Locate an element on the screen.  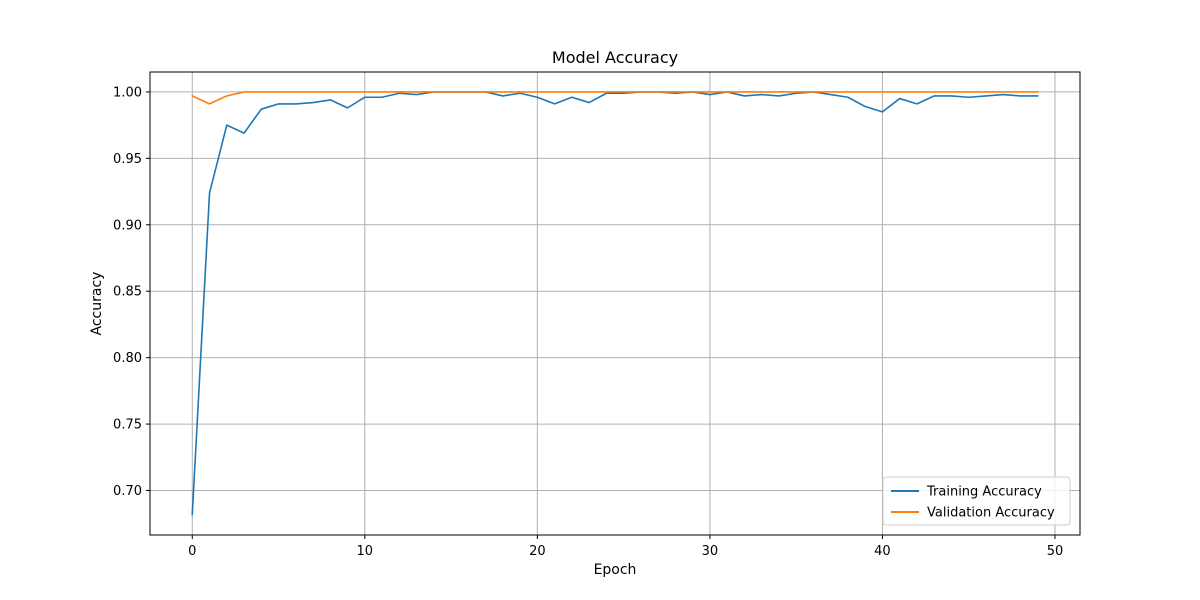
x-tick-label: 10 is located at coordinates (365, 551).